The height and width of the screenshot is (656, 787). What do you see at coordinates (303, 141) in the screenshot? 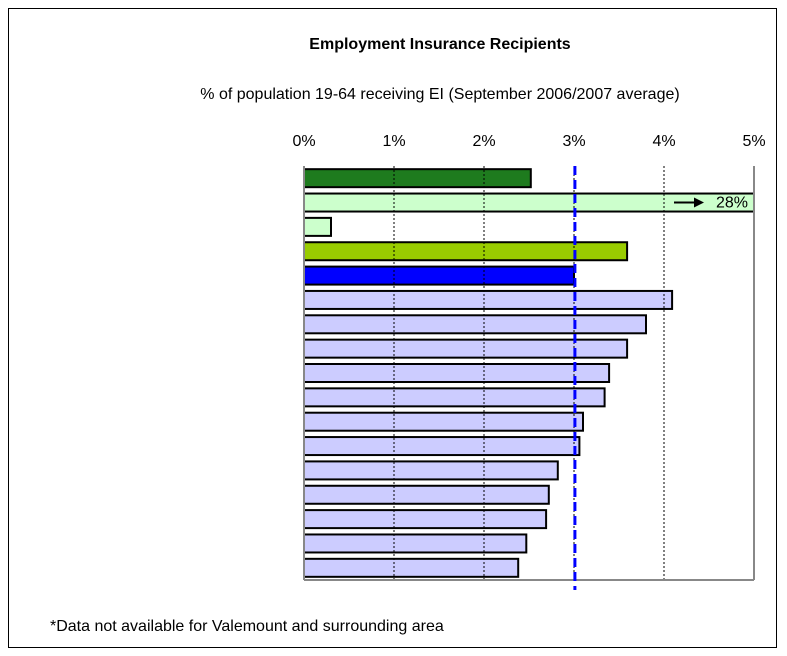
I see `x-tick-label: 0%` at bounding box center [303, 141].